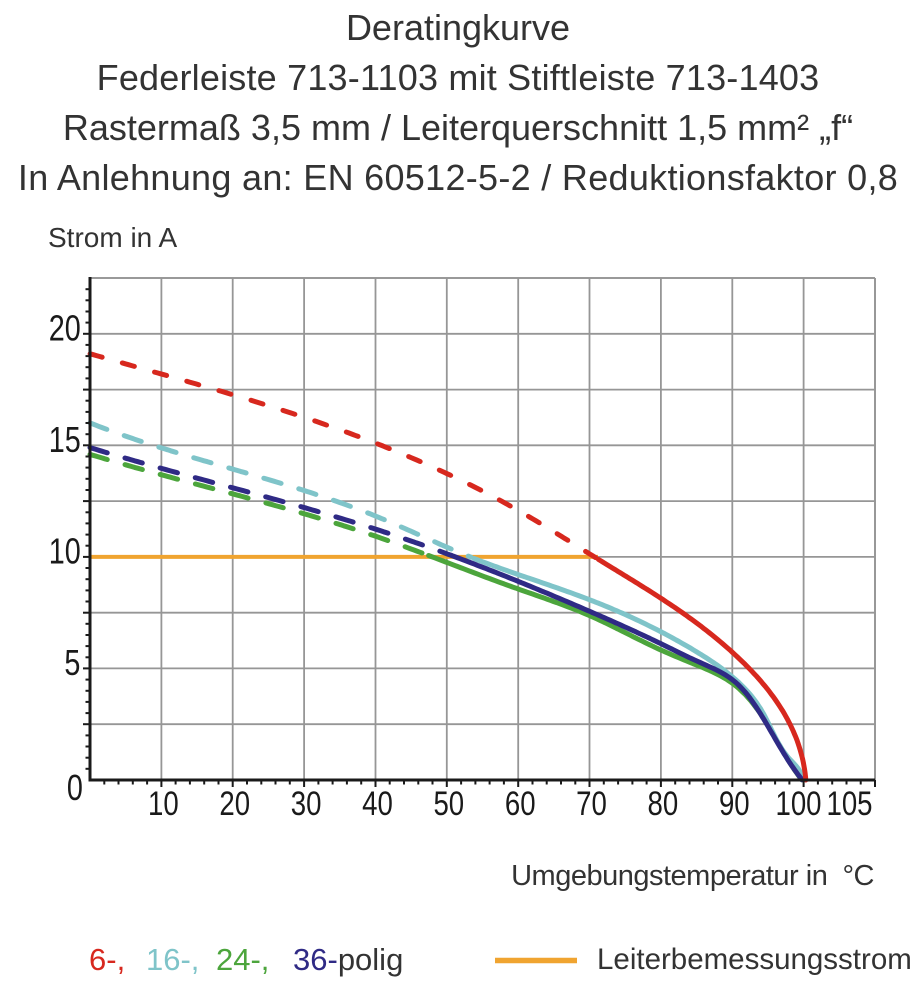 This screenshot has height=1005, width=917. Describe the element at coordinates (798, 803) in the screenshot. I see `svg-text: 100` at that location.